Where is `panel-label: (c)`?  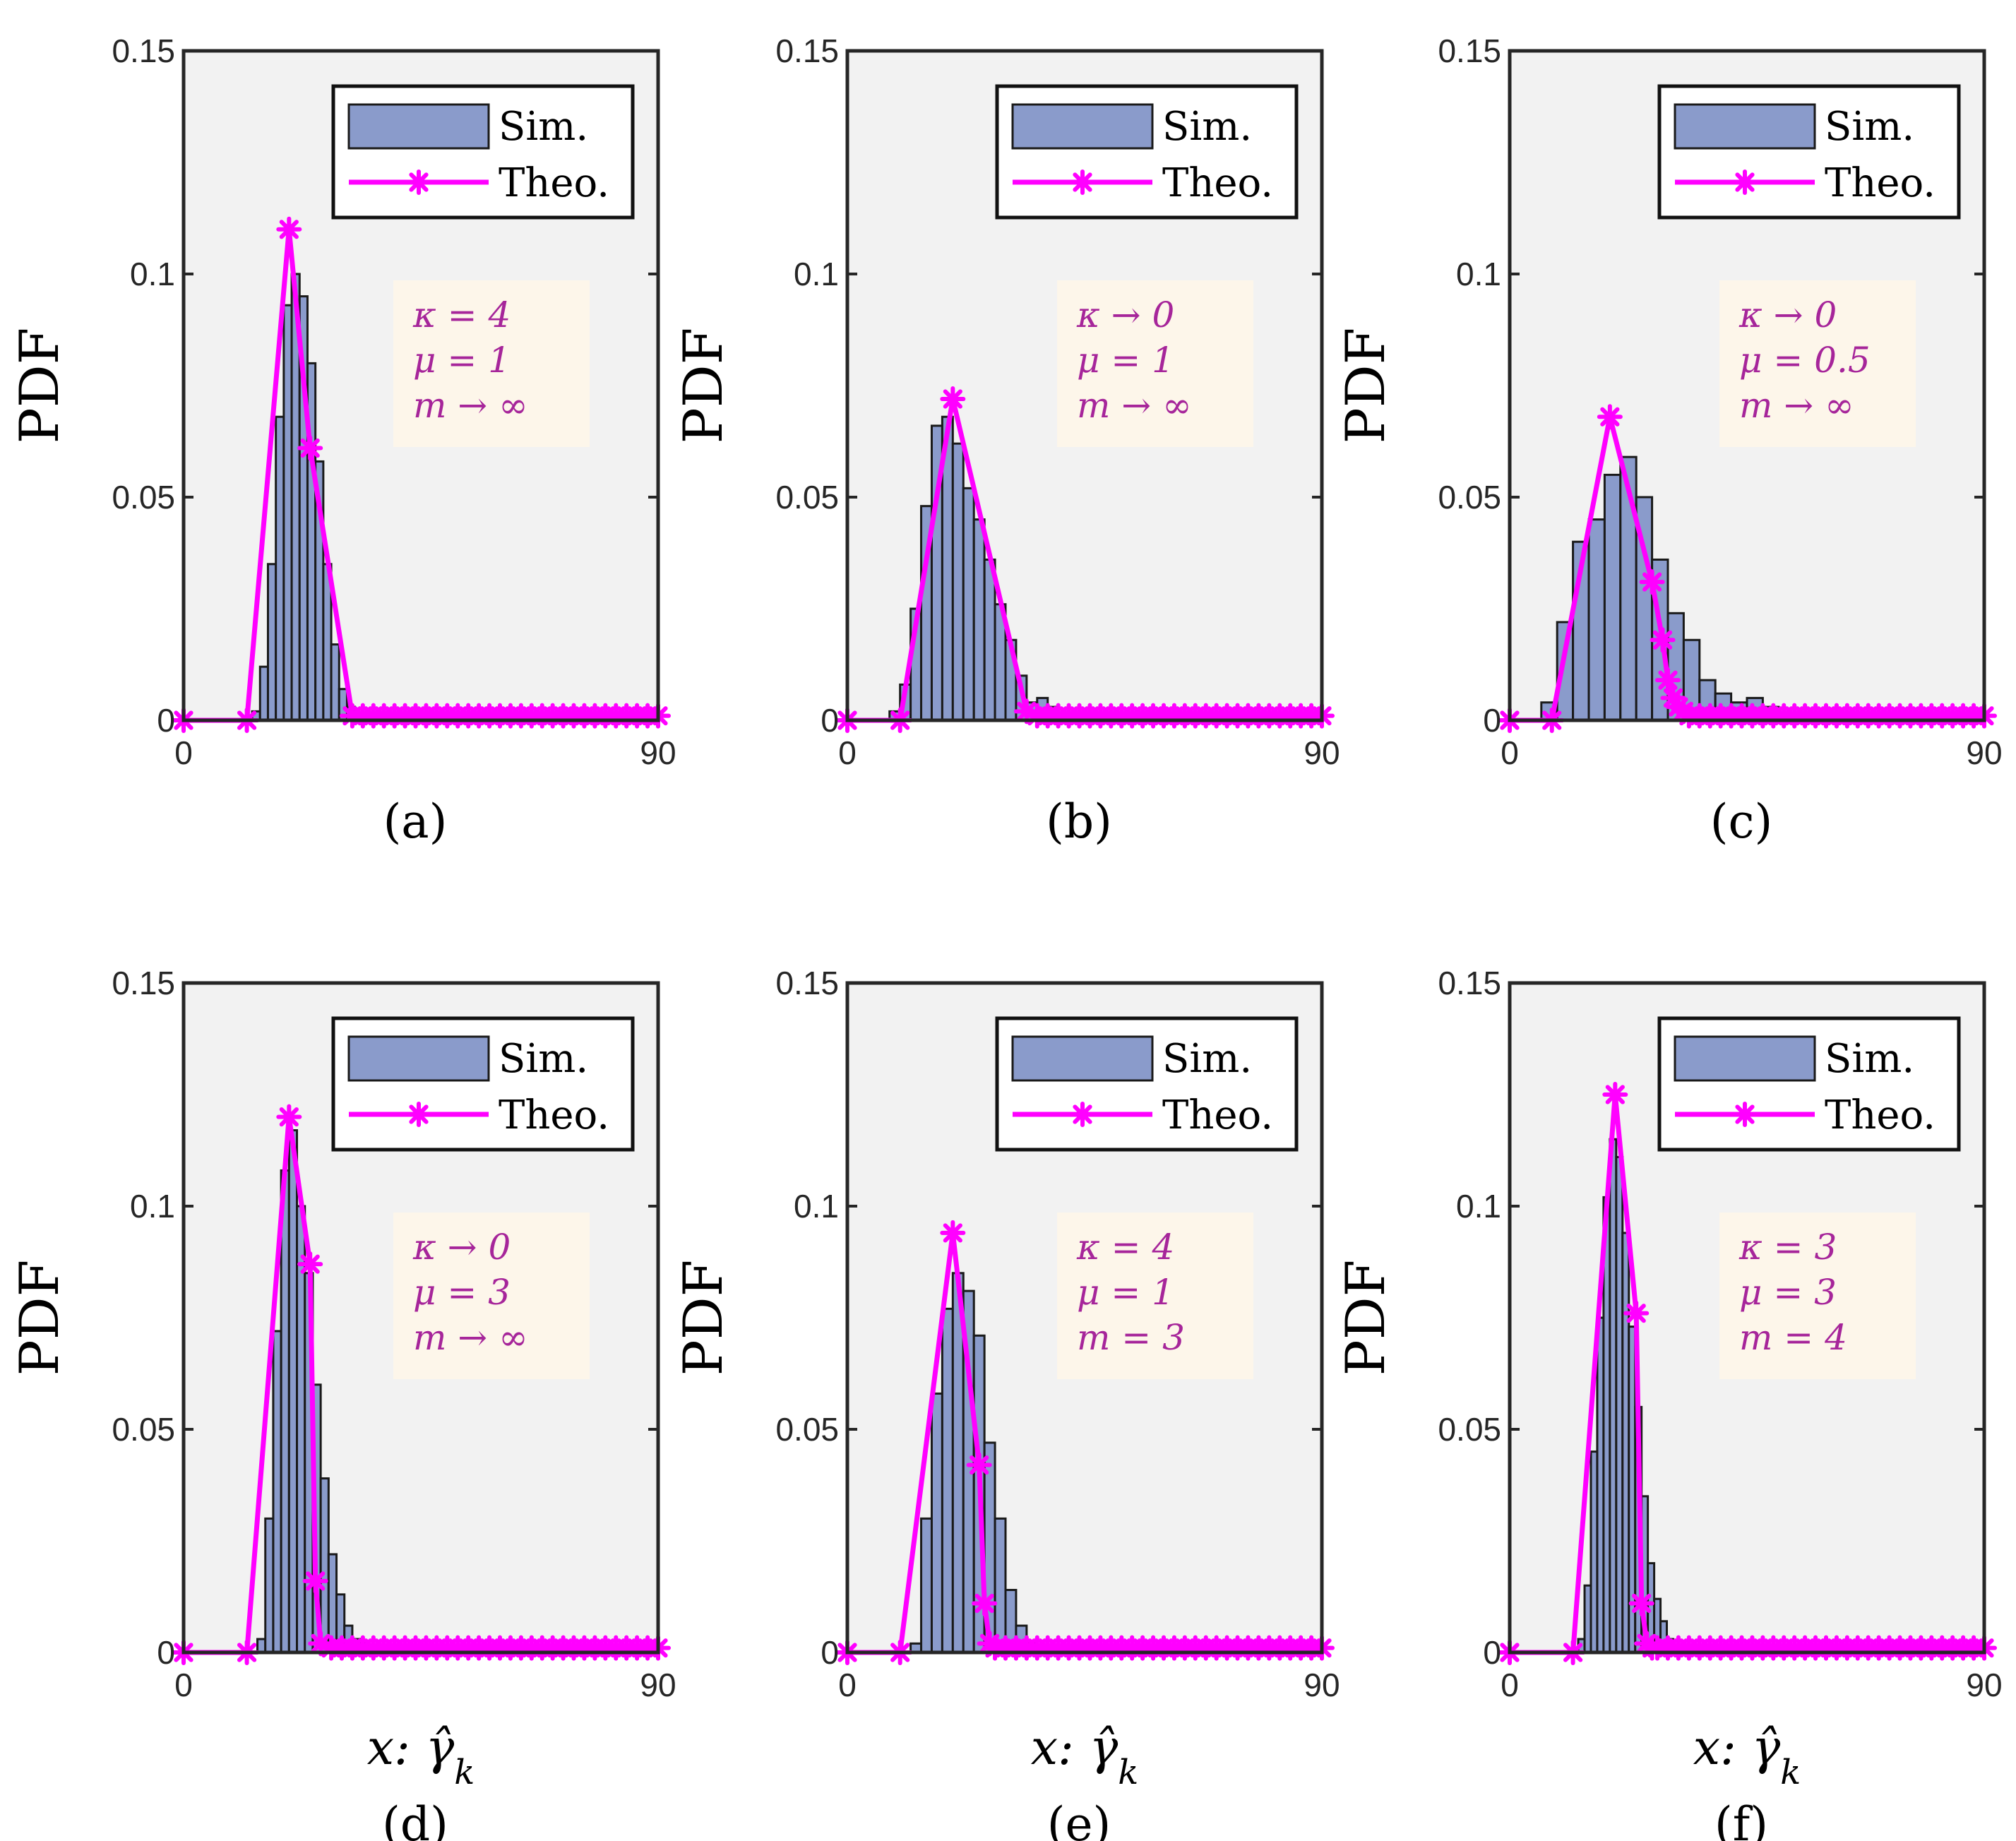 panel-label: (c) is located at coordinates (1741, 821).